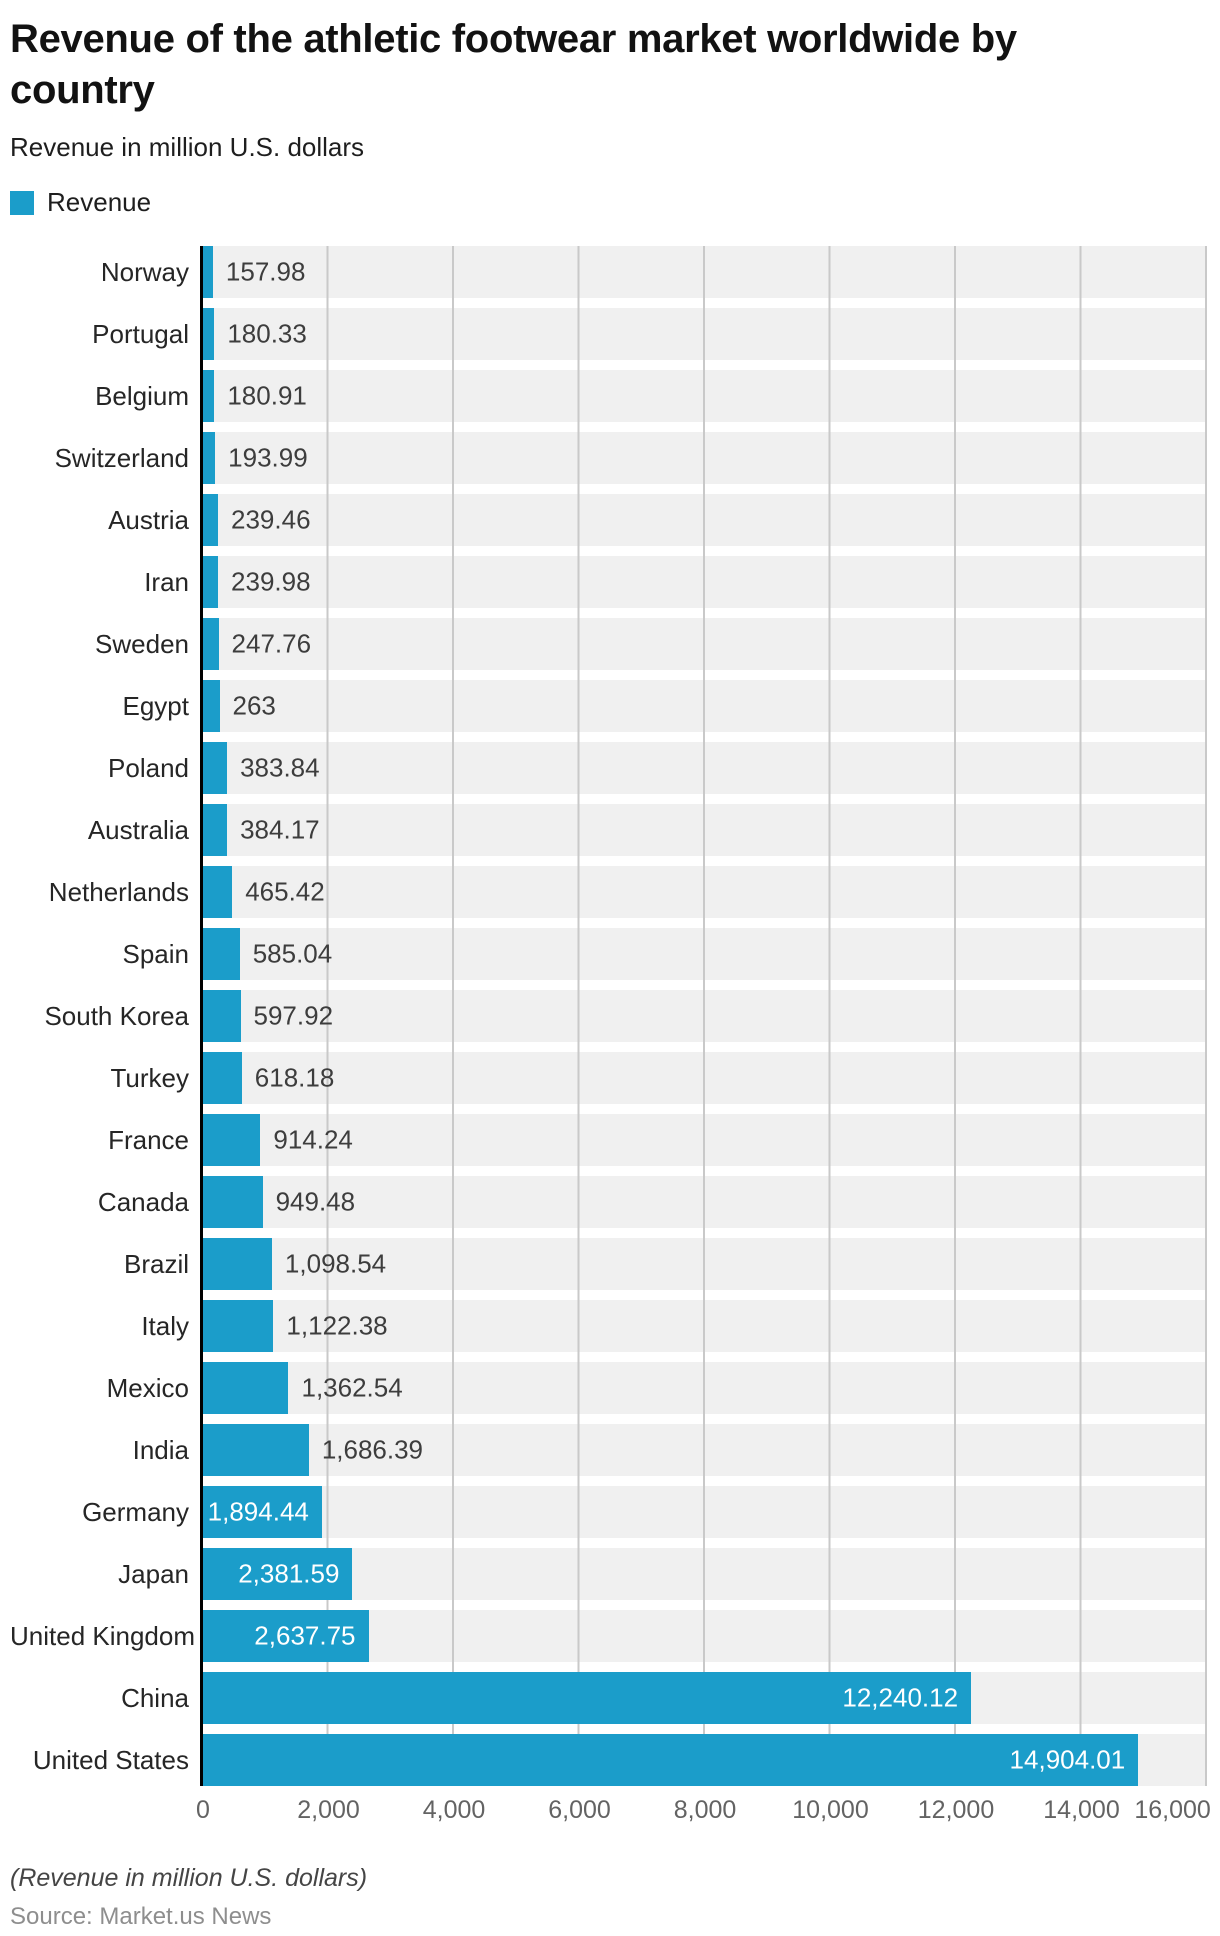 This screenshot has width=1220, height=1936. Describe the element at coordinates (352, 1387) in the screenshot. I see `value-label: 1,362.54` at that location.